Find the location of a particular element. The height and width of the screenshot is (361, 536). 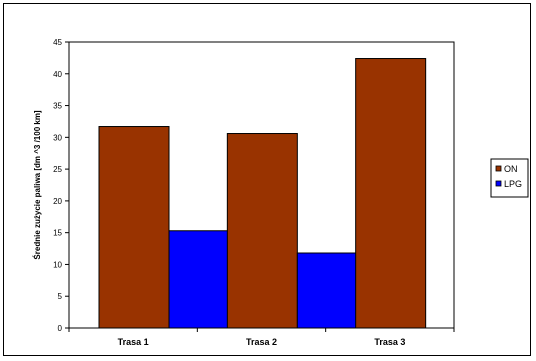

x-tick-label: Trasa 1 is located at coordinates (133, 342).